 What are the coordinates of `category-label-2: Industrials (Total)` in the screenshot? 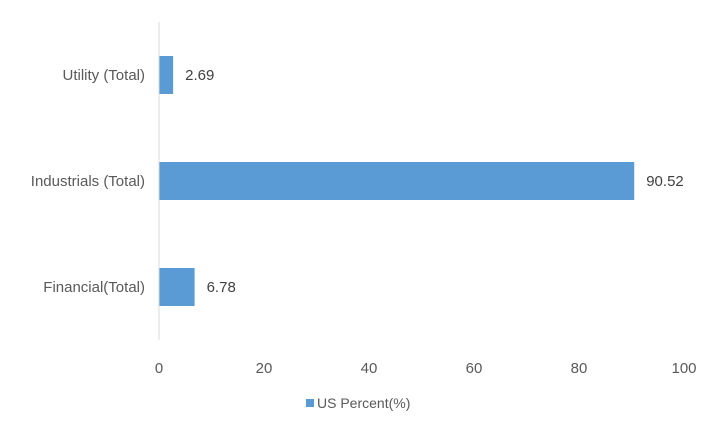 It's located at (88, 181).